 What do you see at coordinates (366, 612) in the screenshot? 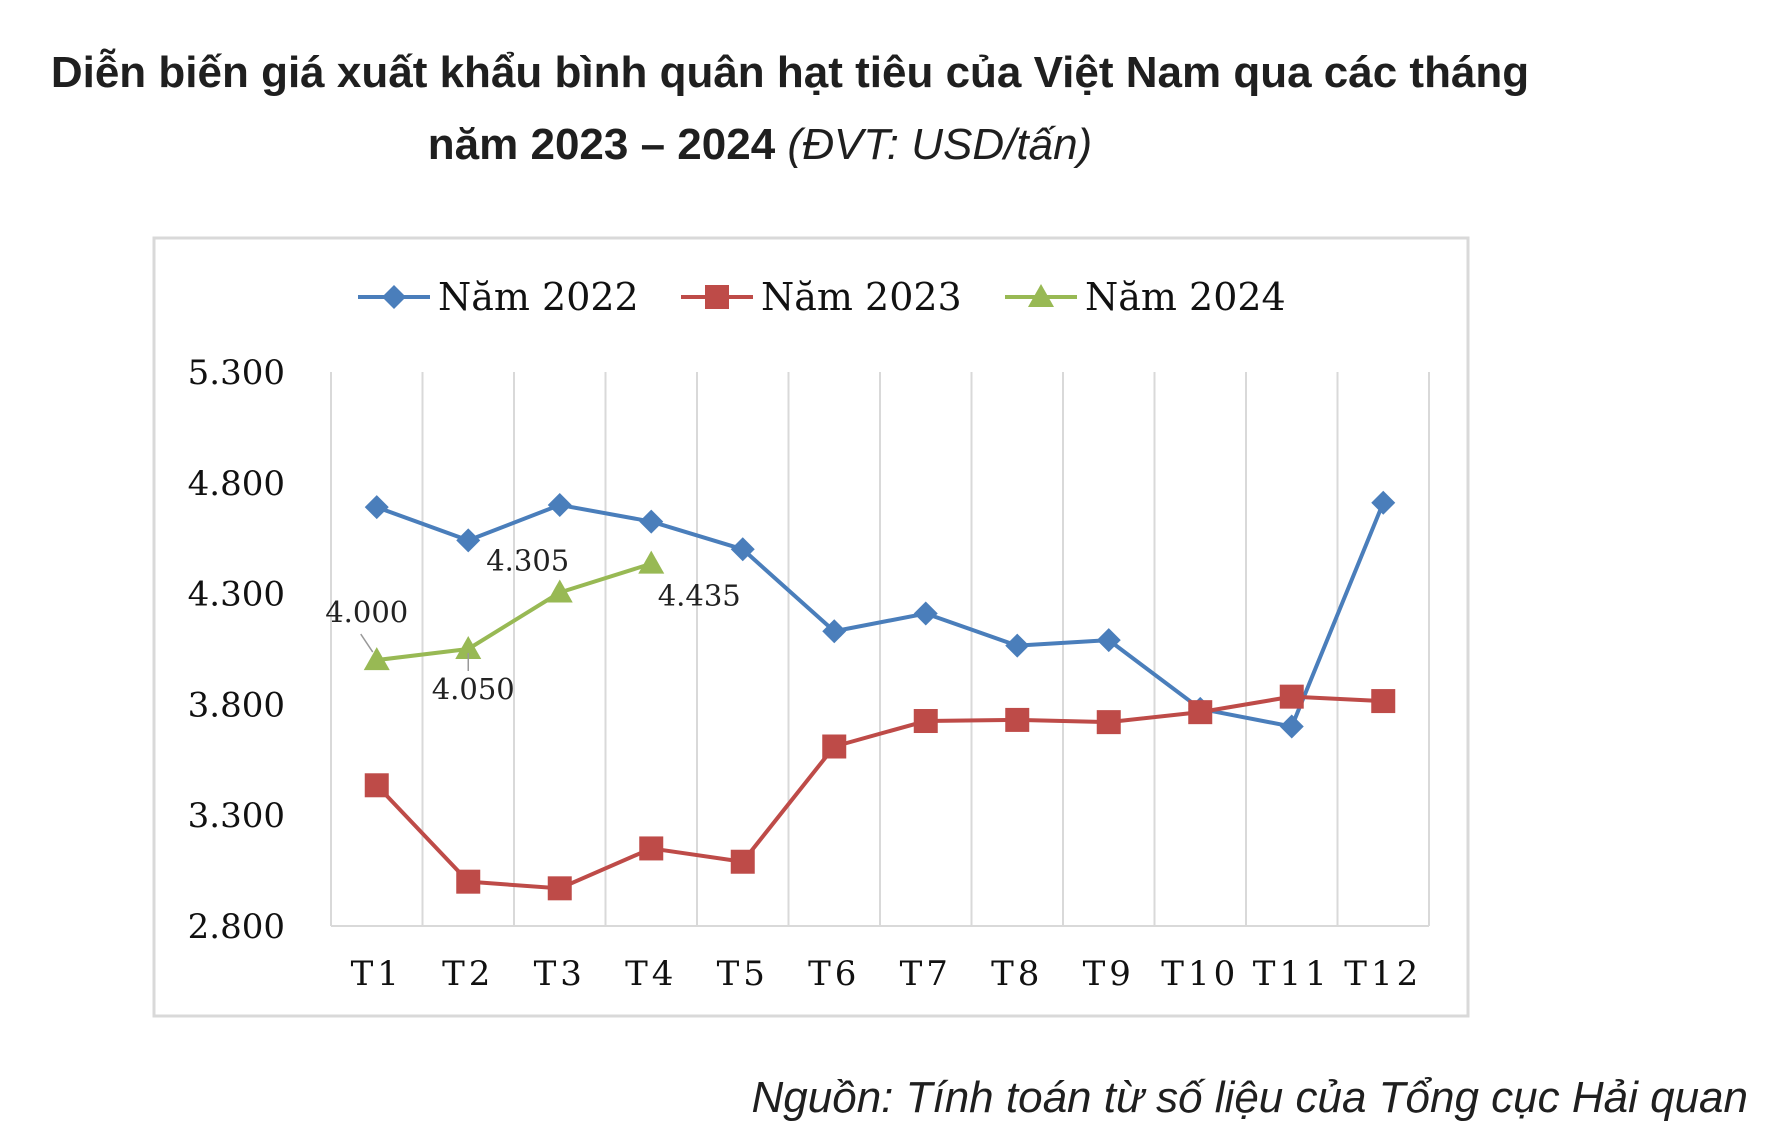
I see `data-label: 4.000` at bounding box center [366, 612].